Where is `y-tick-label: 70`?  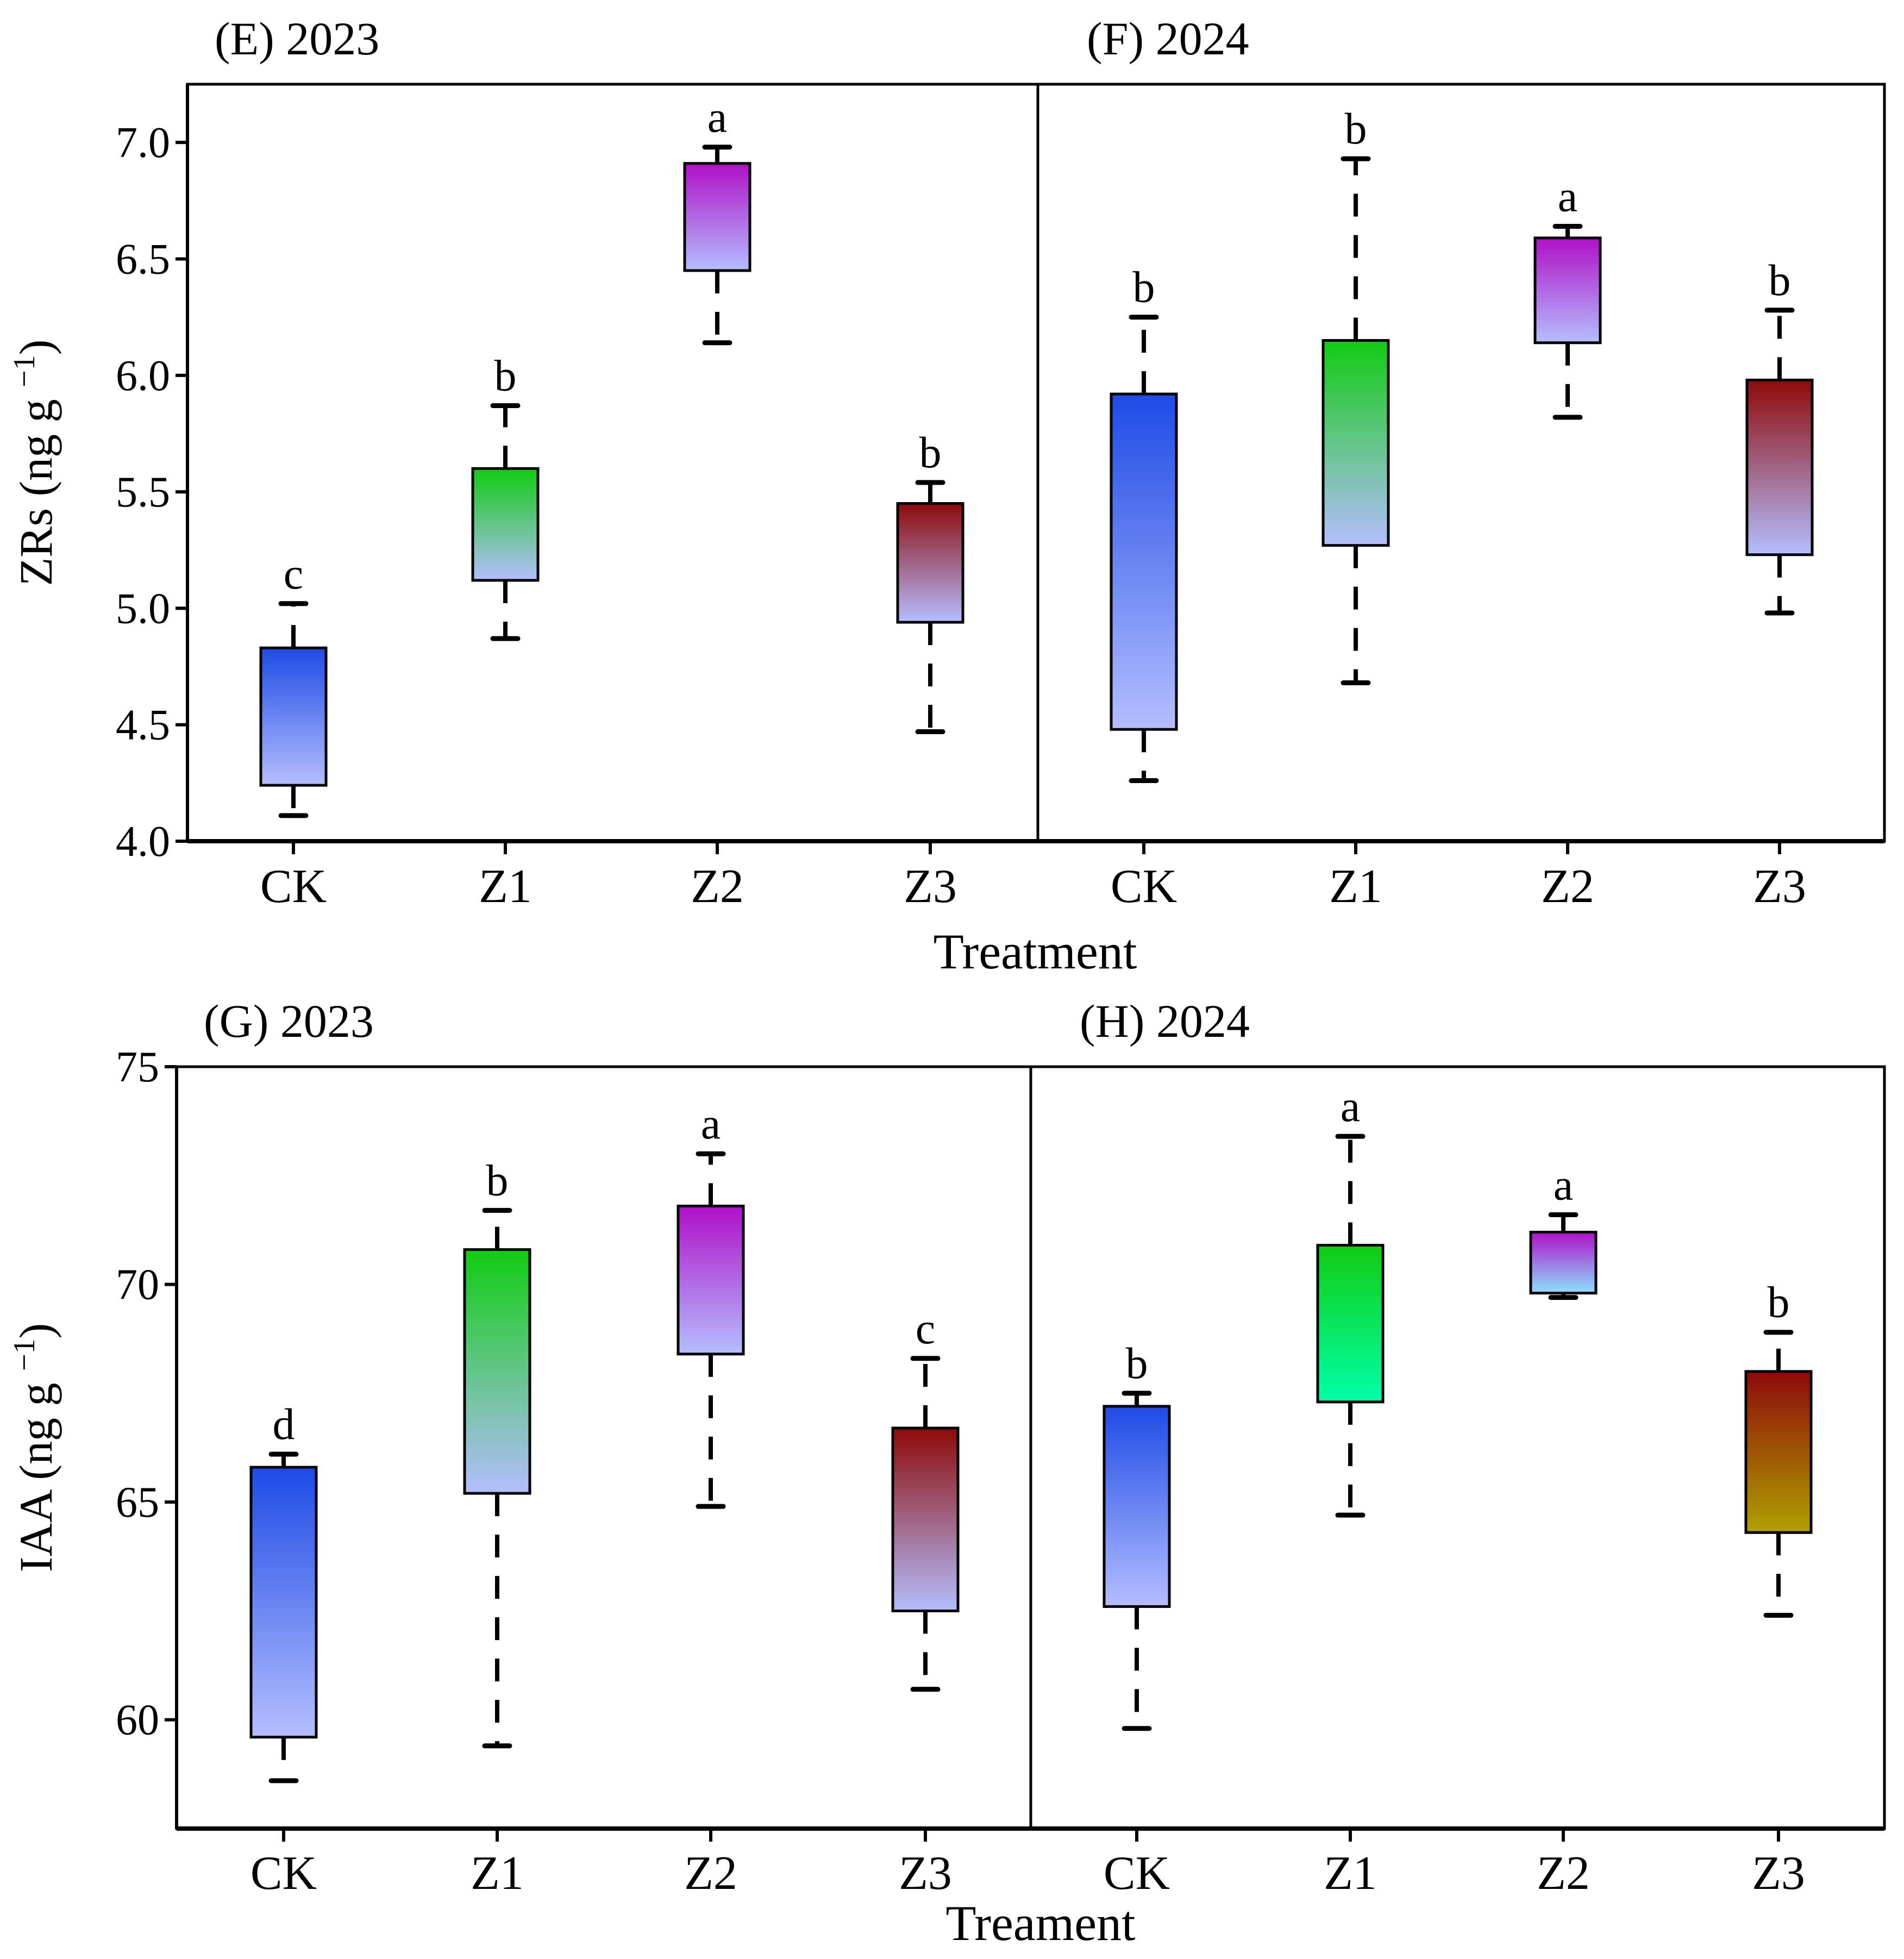 y-tick-label: 70 is located at coordinates (137, 1285).